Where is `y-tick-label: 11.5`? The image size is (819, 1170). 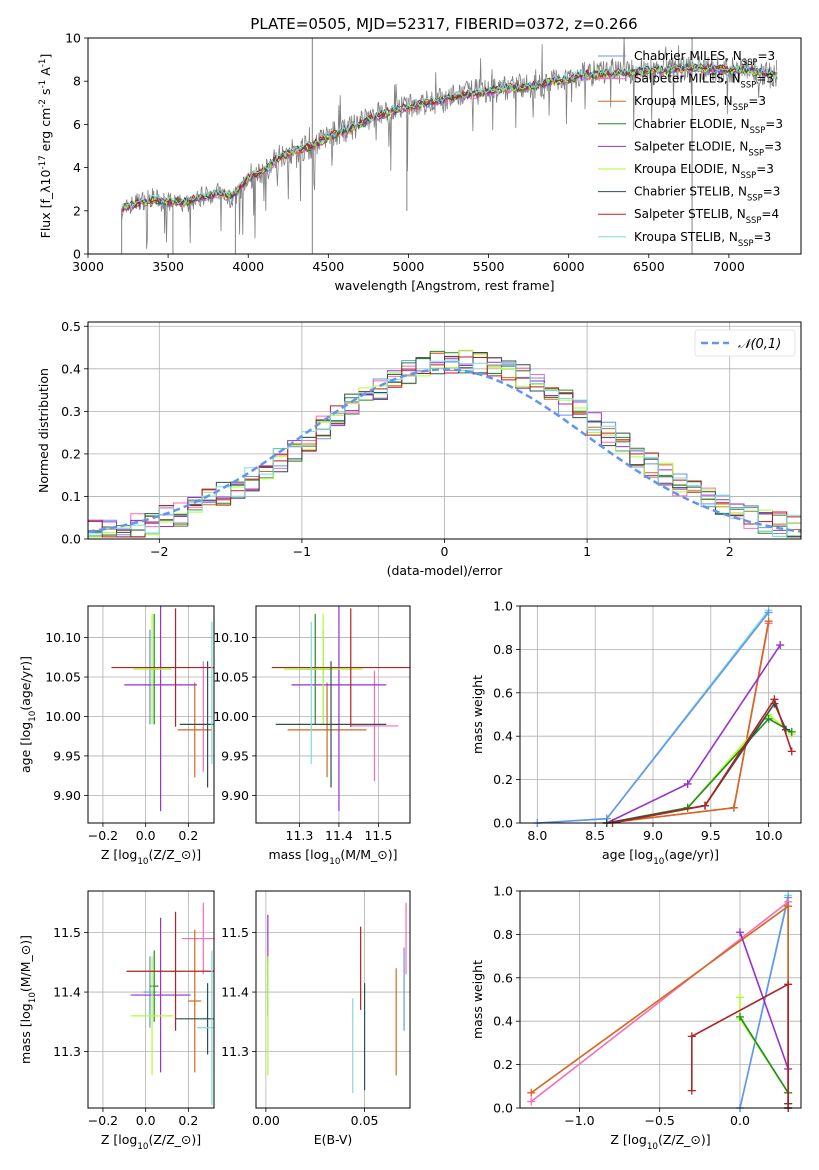 y-tick-label: 11.5 is located at coordinates (235, 932).